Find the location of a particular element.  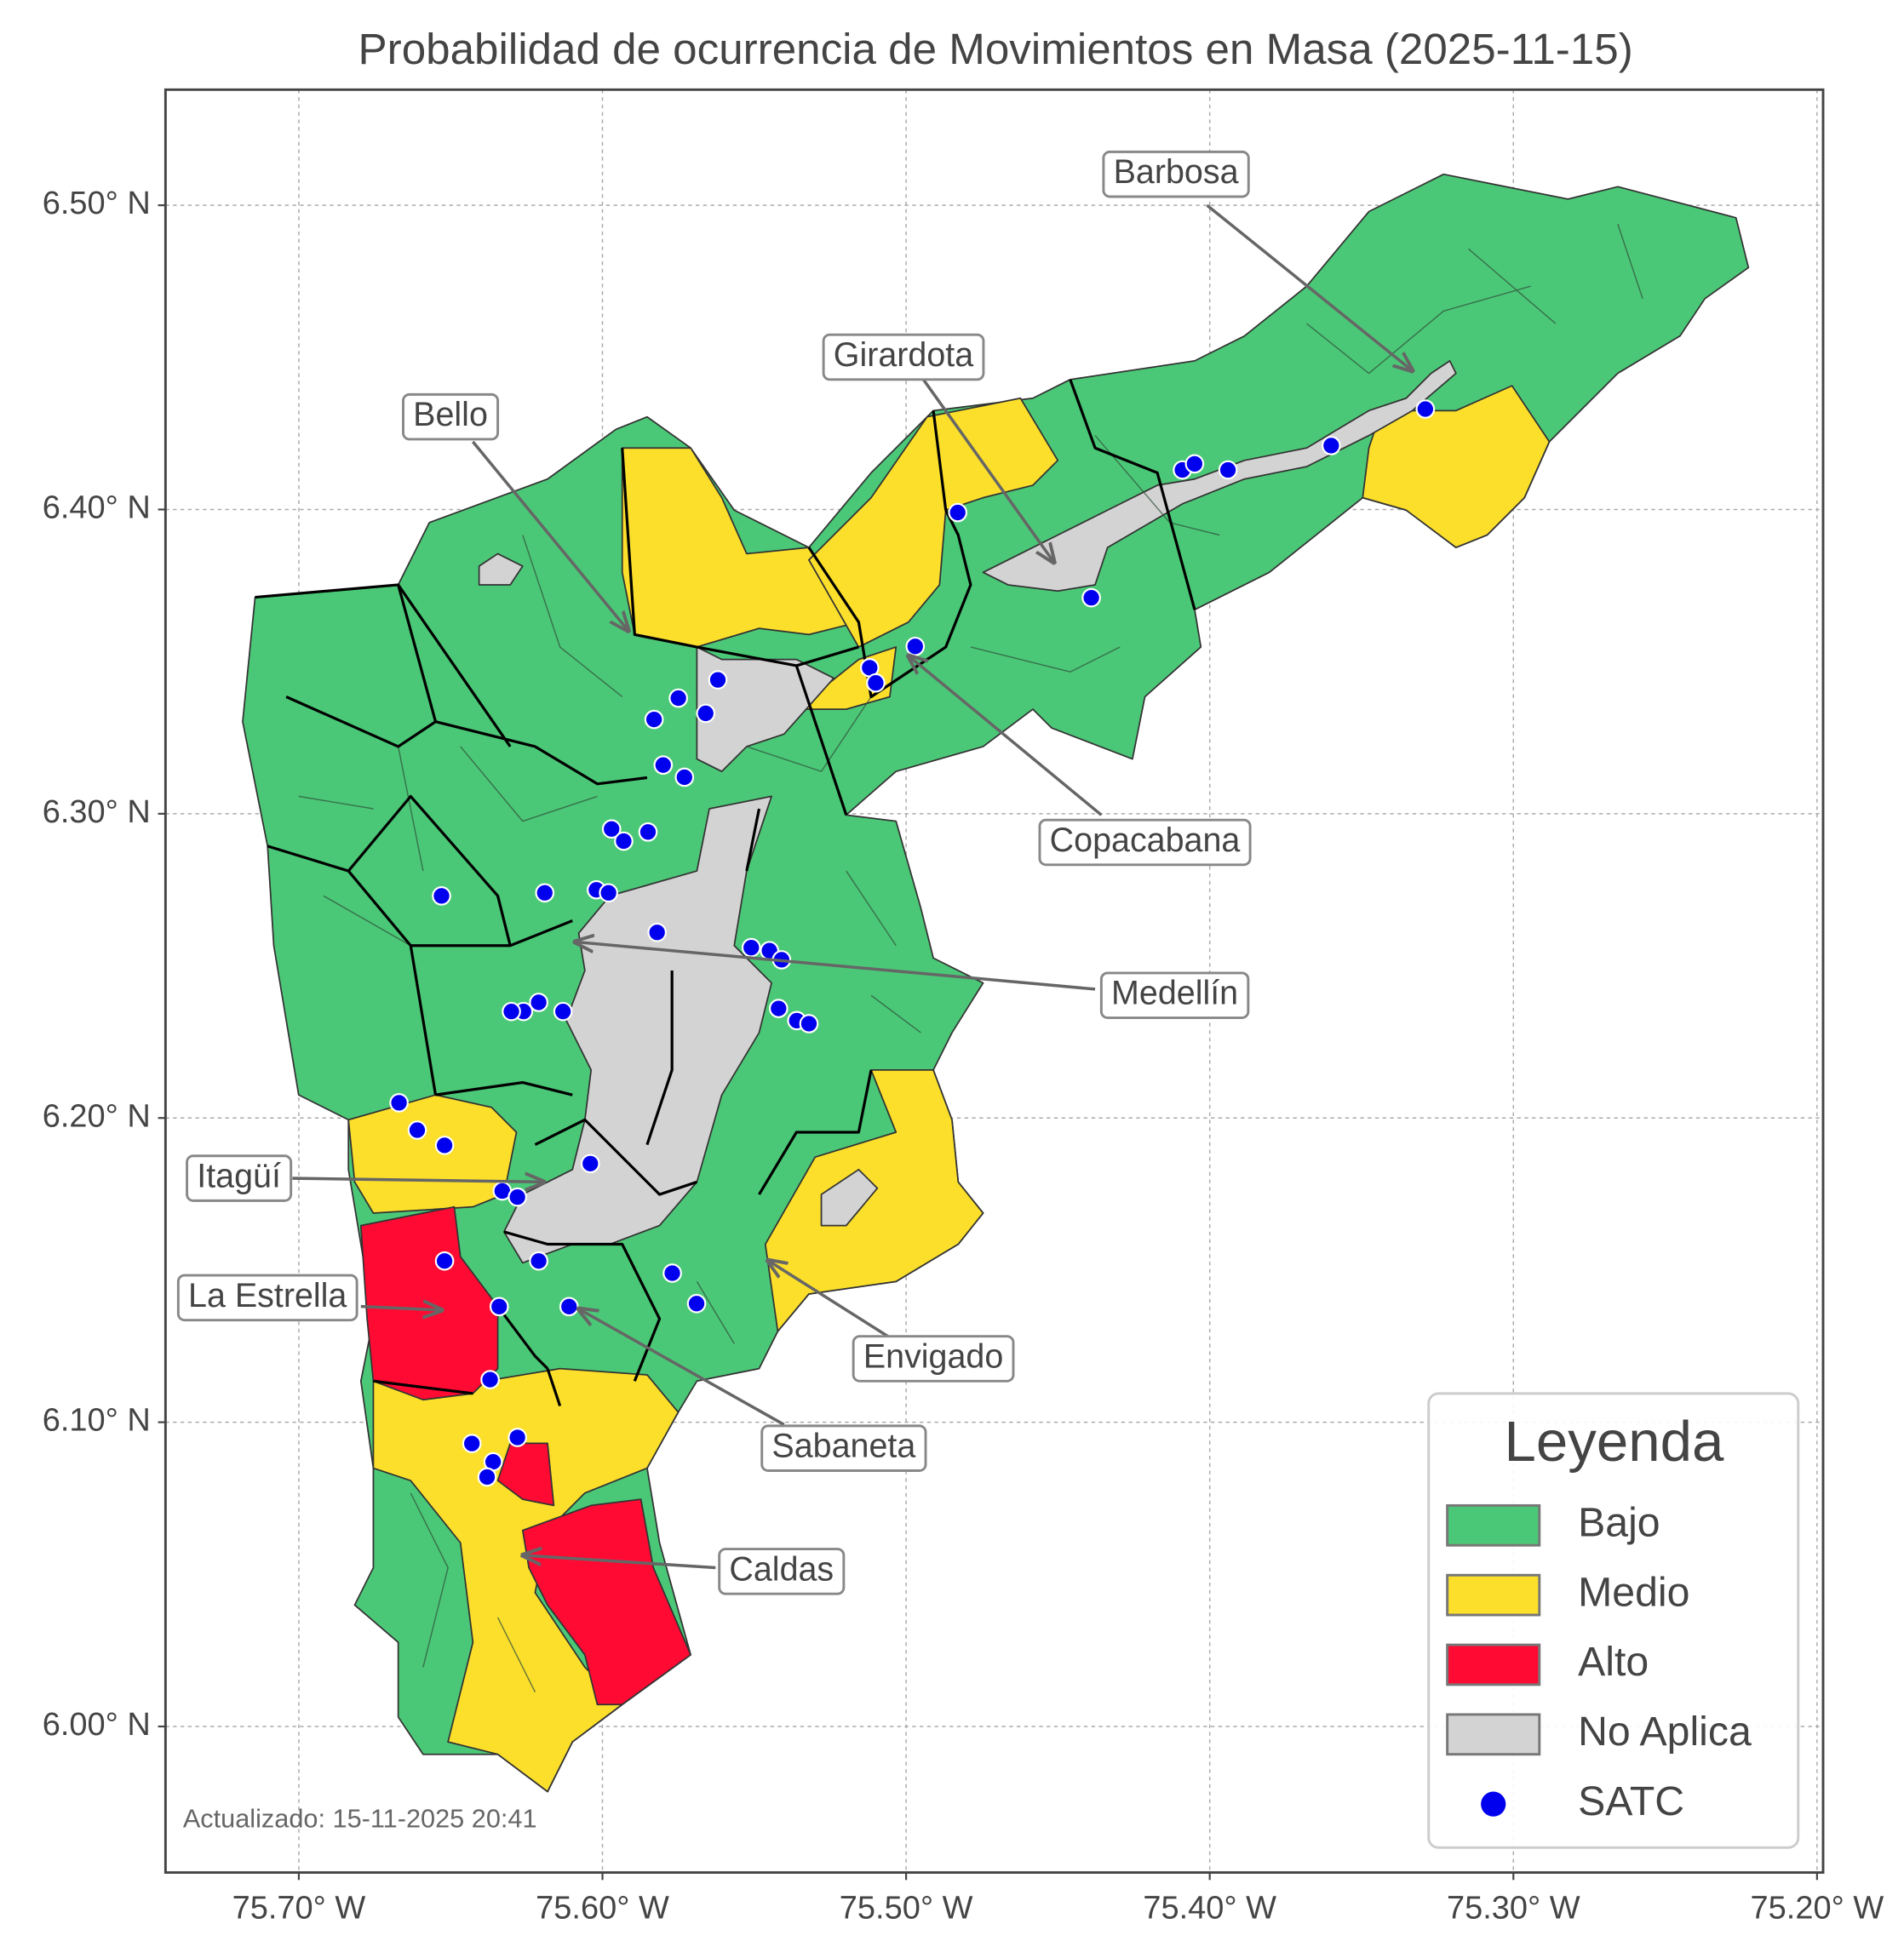

place-label: Medellín is located at coordinates (913, 981).